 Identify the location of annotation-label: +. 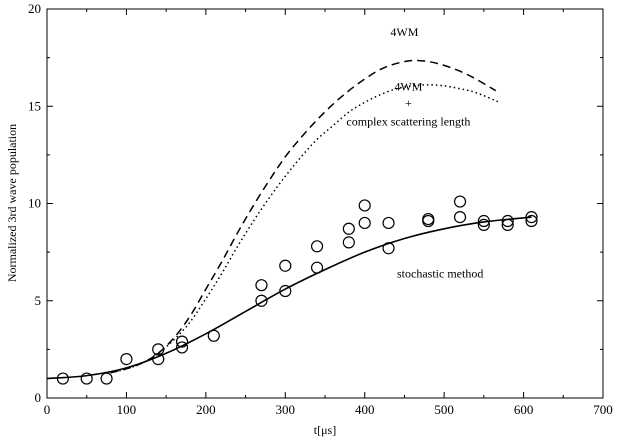
(408, 103).